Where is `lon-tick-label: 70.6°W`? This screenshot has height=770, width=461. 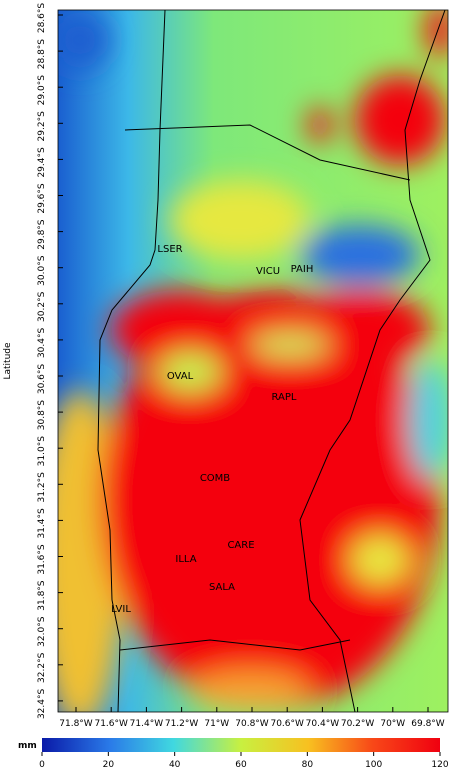
lon-tick-label: 70.6°W is located at coordinates (287, 724).